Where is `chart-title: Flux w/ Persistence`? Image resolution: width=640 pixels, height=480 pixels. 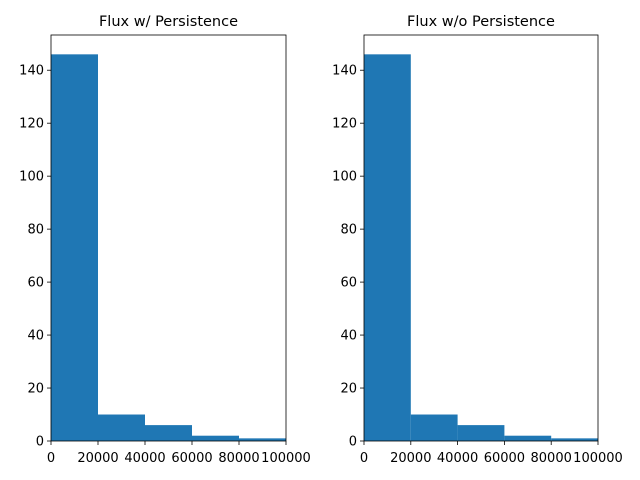 chart-title: Flux w/ Persistence is located at coordinates (168, 22).